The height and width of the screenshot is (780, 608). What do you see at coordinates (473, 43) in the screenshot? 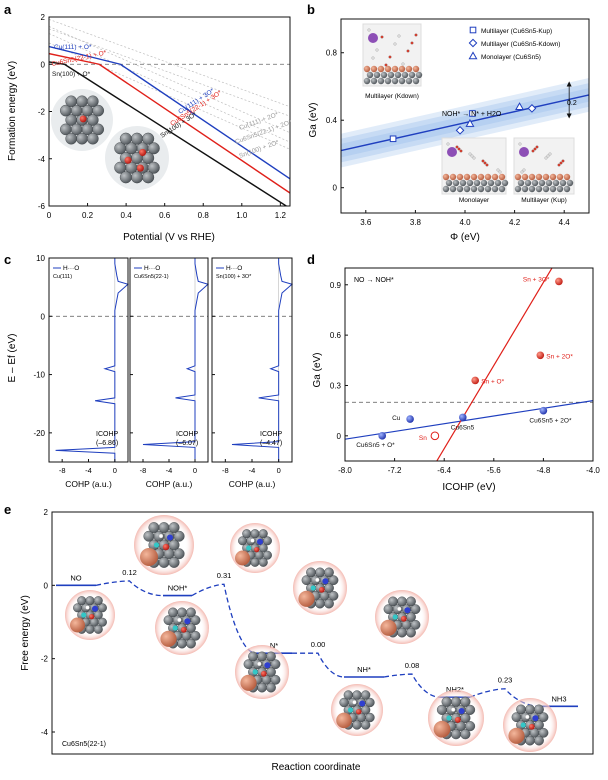
I see `legend-marker-diamond` at bounding box center [473, 43].